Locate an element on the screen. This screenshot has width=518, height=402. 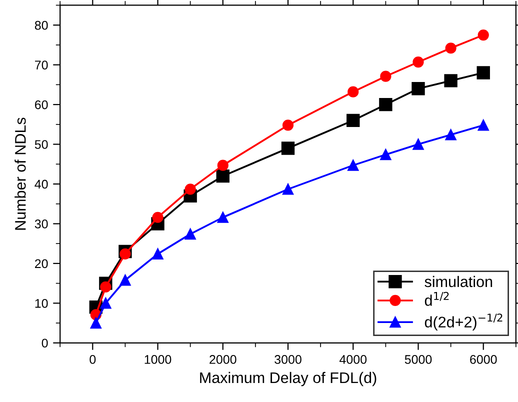
y-tick-label: 60 is located at coordinates (41, 105).